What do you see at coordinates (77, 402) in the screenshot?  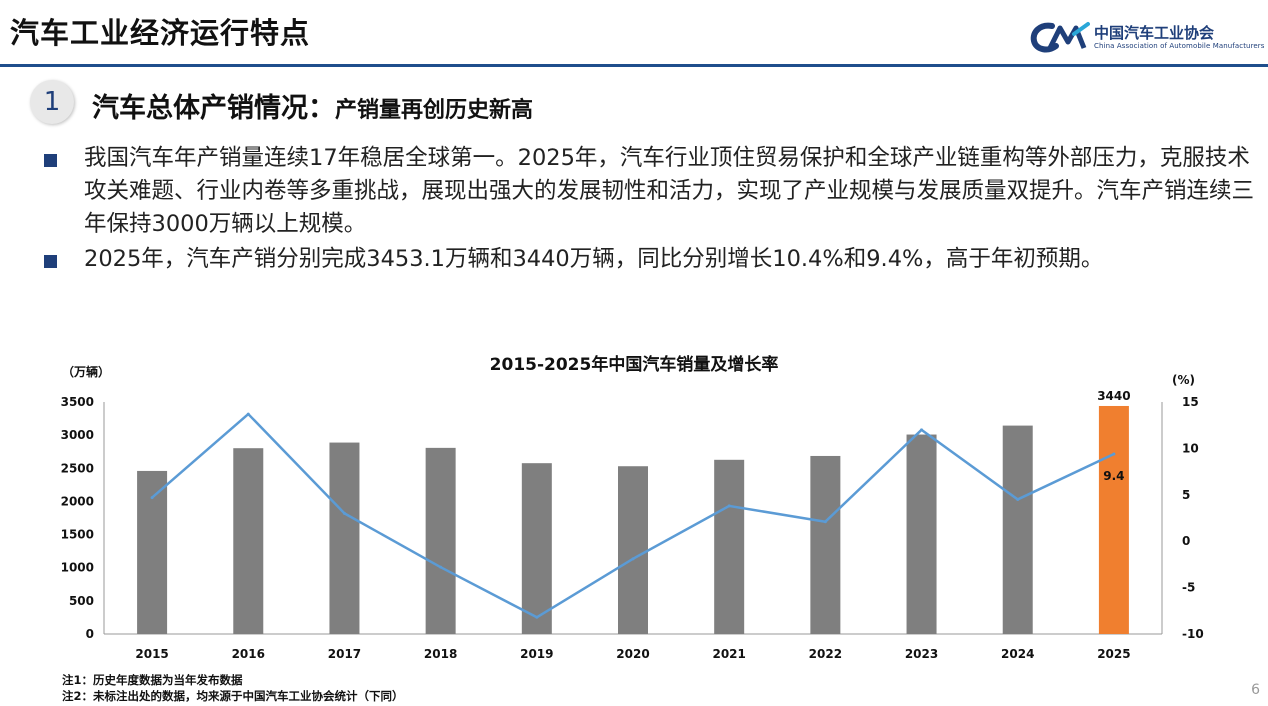 I see `y-tick-label: 3500` at bounding box center [77, 402].